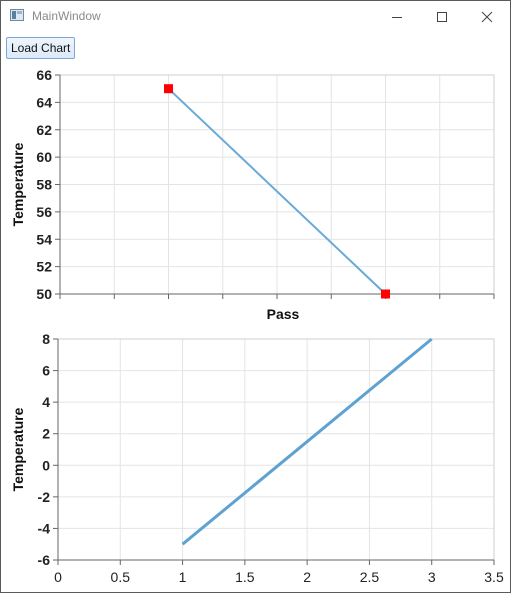  Describe the element at coordinates (44, 102) in the screenshot. I see `y-tick-label: 64` at that location.